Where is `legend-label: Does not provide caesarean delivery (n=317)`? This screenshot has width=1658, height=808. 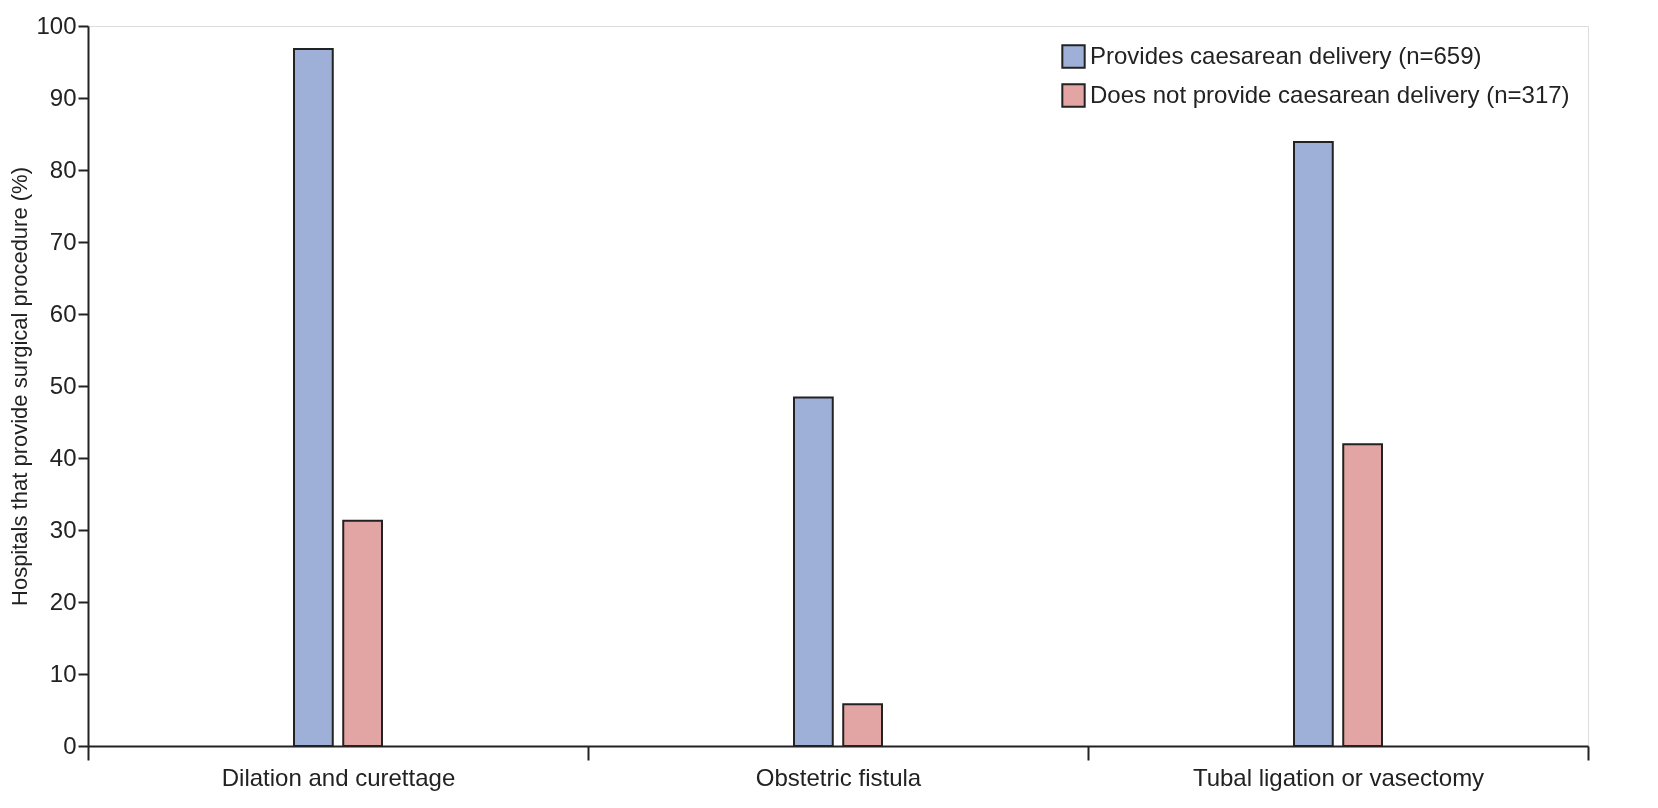 legend-label: Does not provide caesarean delivery (n=317) is located at coordinates (1330, 94).